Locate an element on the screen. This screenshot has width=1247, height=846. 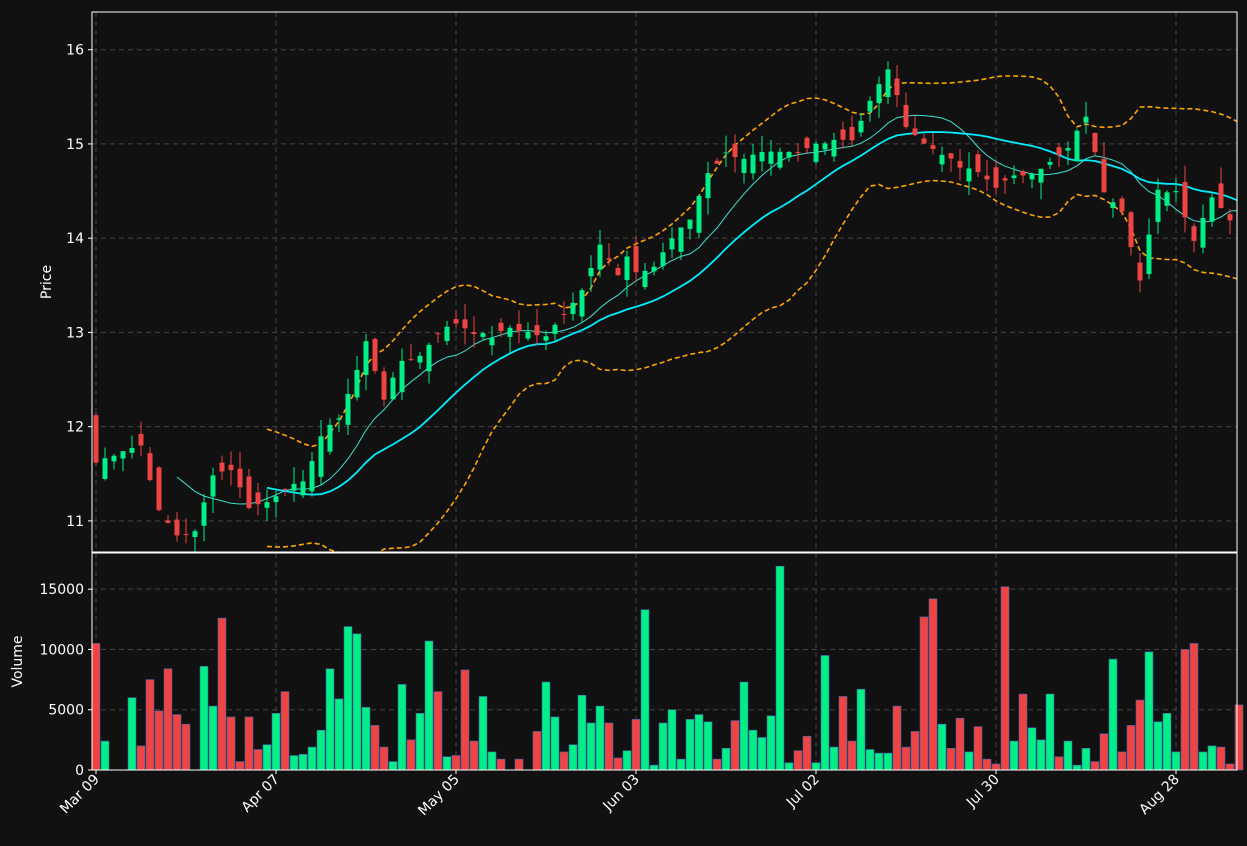
price-ytick-label: 12 is located at coordinates (75, 428).